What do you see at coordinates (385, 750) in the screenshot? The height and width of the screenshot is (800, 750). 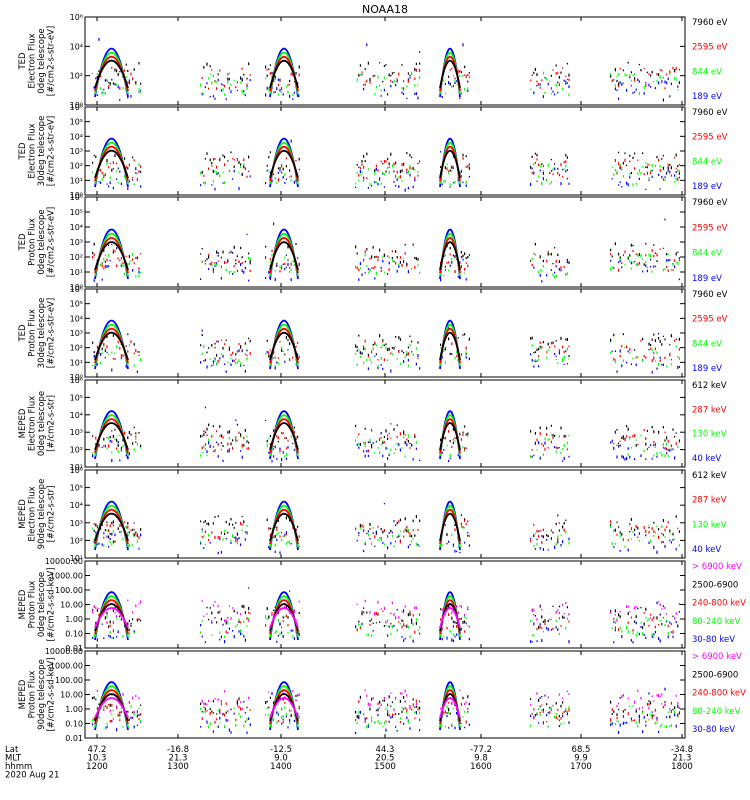 I see `time-axis-lat-value: 44.3` at bounding box center [385, 750].